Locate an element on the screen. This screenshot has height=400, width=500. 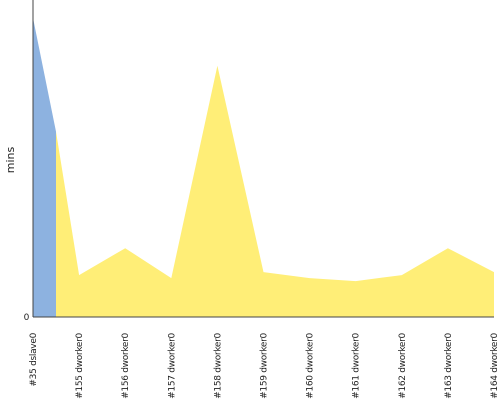
y-tick-label: 0 is located at coordinates (27, 318).